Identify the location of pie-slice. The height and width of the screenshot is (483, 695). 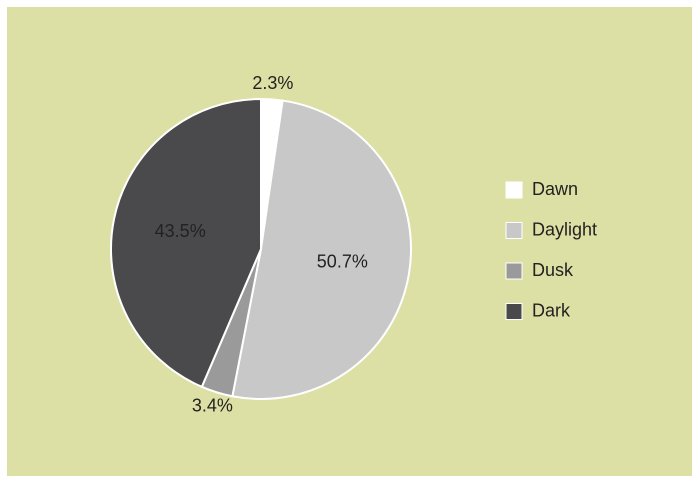
(186, 243).